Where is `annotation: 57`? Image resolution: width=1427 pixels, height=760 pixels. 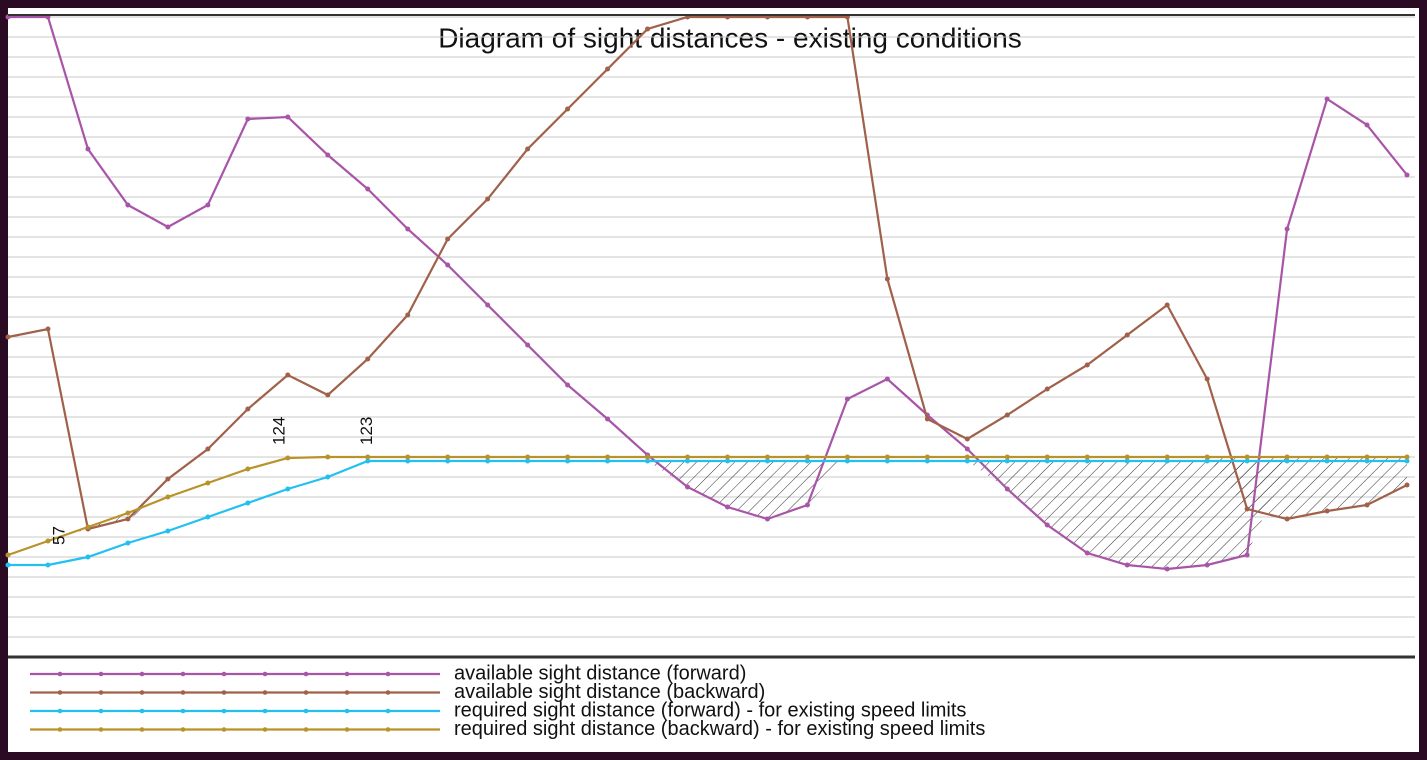
annotation: 57 is located at coordinates (58, 535).